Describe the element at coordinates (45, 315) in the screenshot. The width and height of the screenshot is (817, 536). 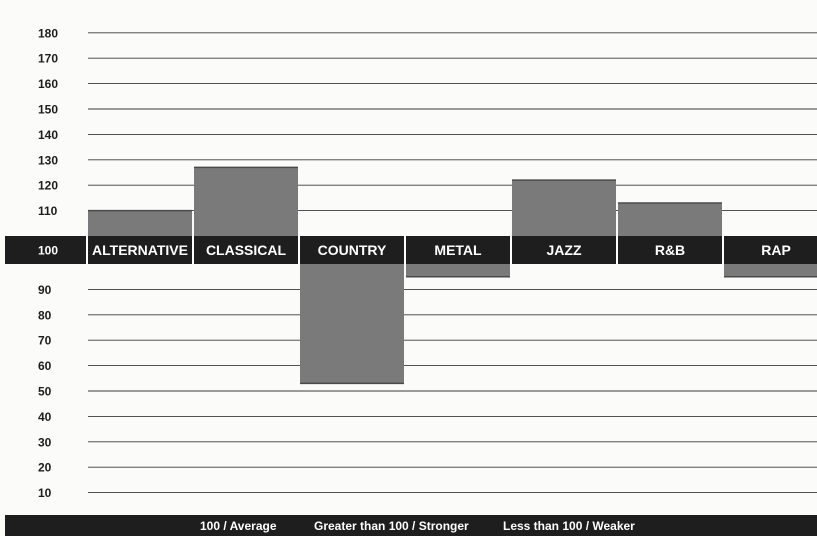
I see `y-tick-label: 80` at that location.